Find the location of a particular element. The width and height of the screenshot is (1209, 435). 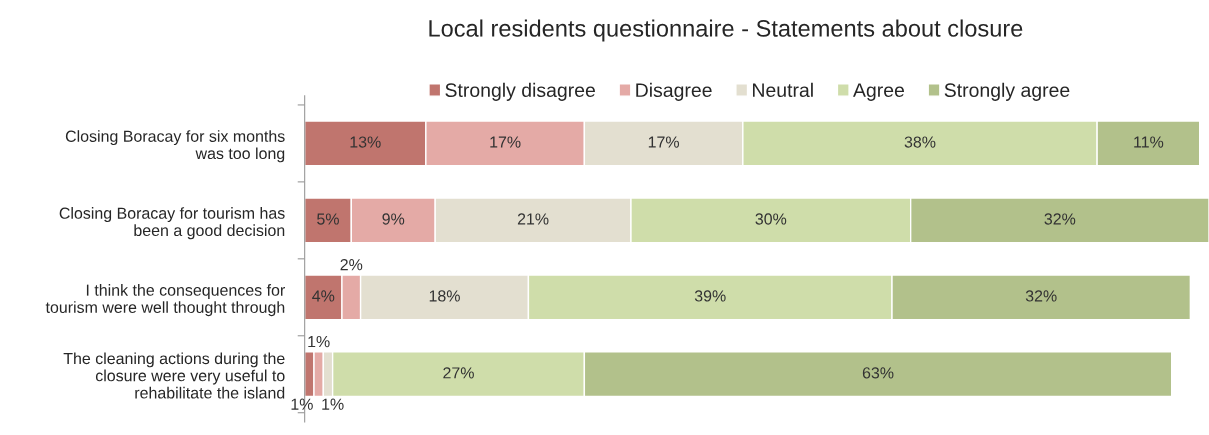

data-label: 5% is located at coordinates (328, 219).